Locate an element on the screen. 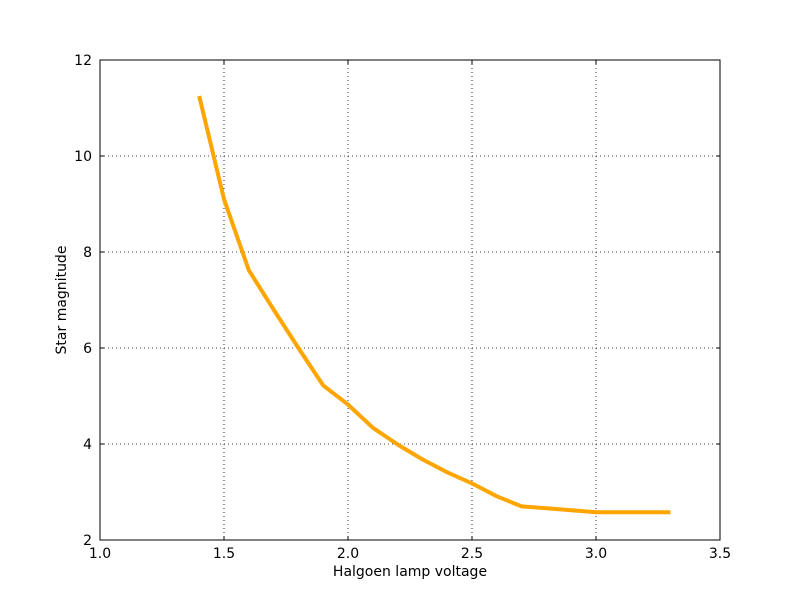 This screenshot has height=600, width=800. y-tick-label: 12 is located at coordinates (83, 61).